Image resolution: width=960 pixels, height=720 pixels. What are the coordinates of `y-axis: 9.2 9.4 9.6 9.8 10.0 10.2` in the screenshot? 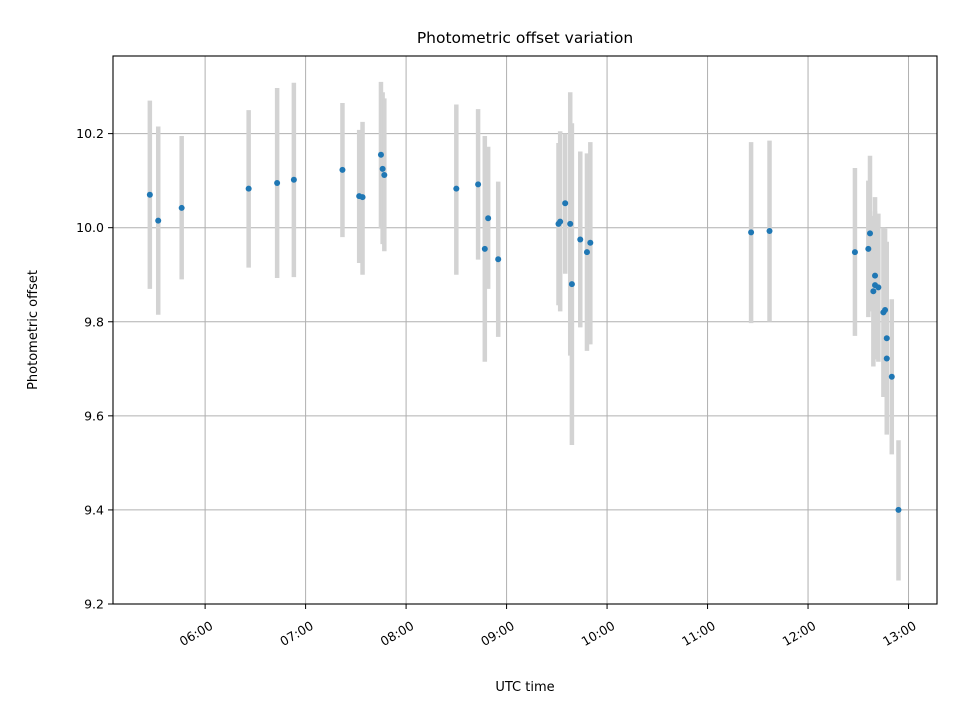 It's located at (94, 369).